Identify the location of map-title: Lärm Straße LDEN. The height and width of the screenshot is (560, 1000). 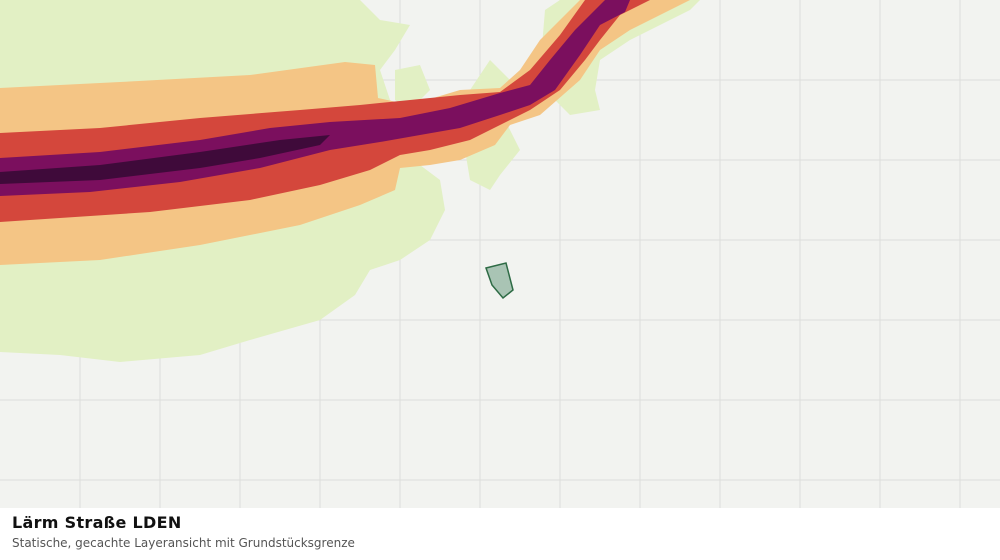
(97, 522).